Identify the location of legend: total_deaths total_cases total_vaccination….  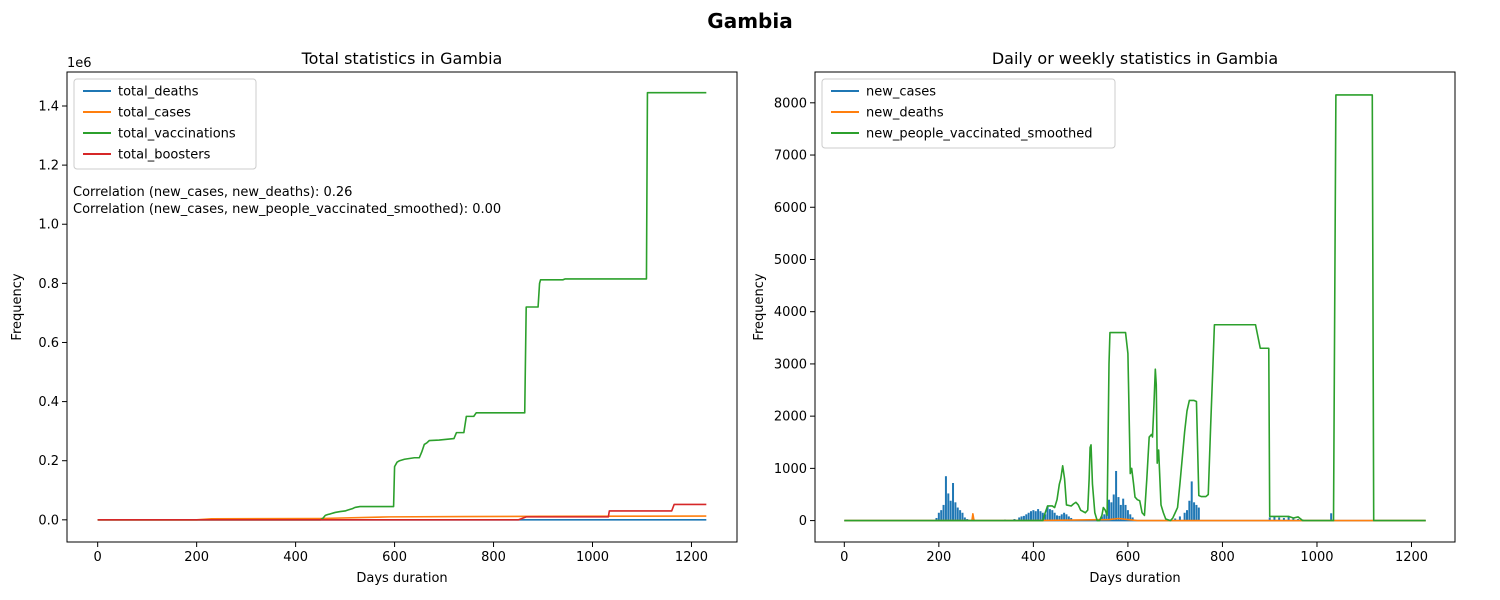
(165, 124).